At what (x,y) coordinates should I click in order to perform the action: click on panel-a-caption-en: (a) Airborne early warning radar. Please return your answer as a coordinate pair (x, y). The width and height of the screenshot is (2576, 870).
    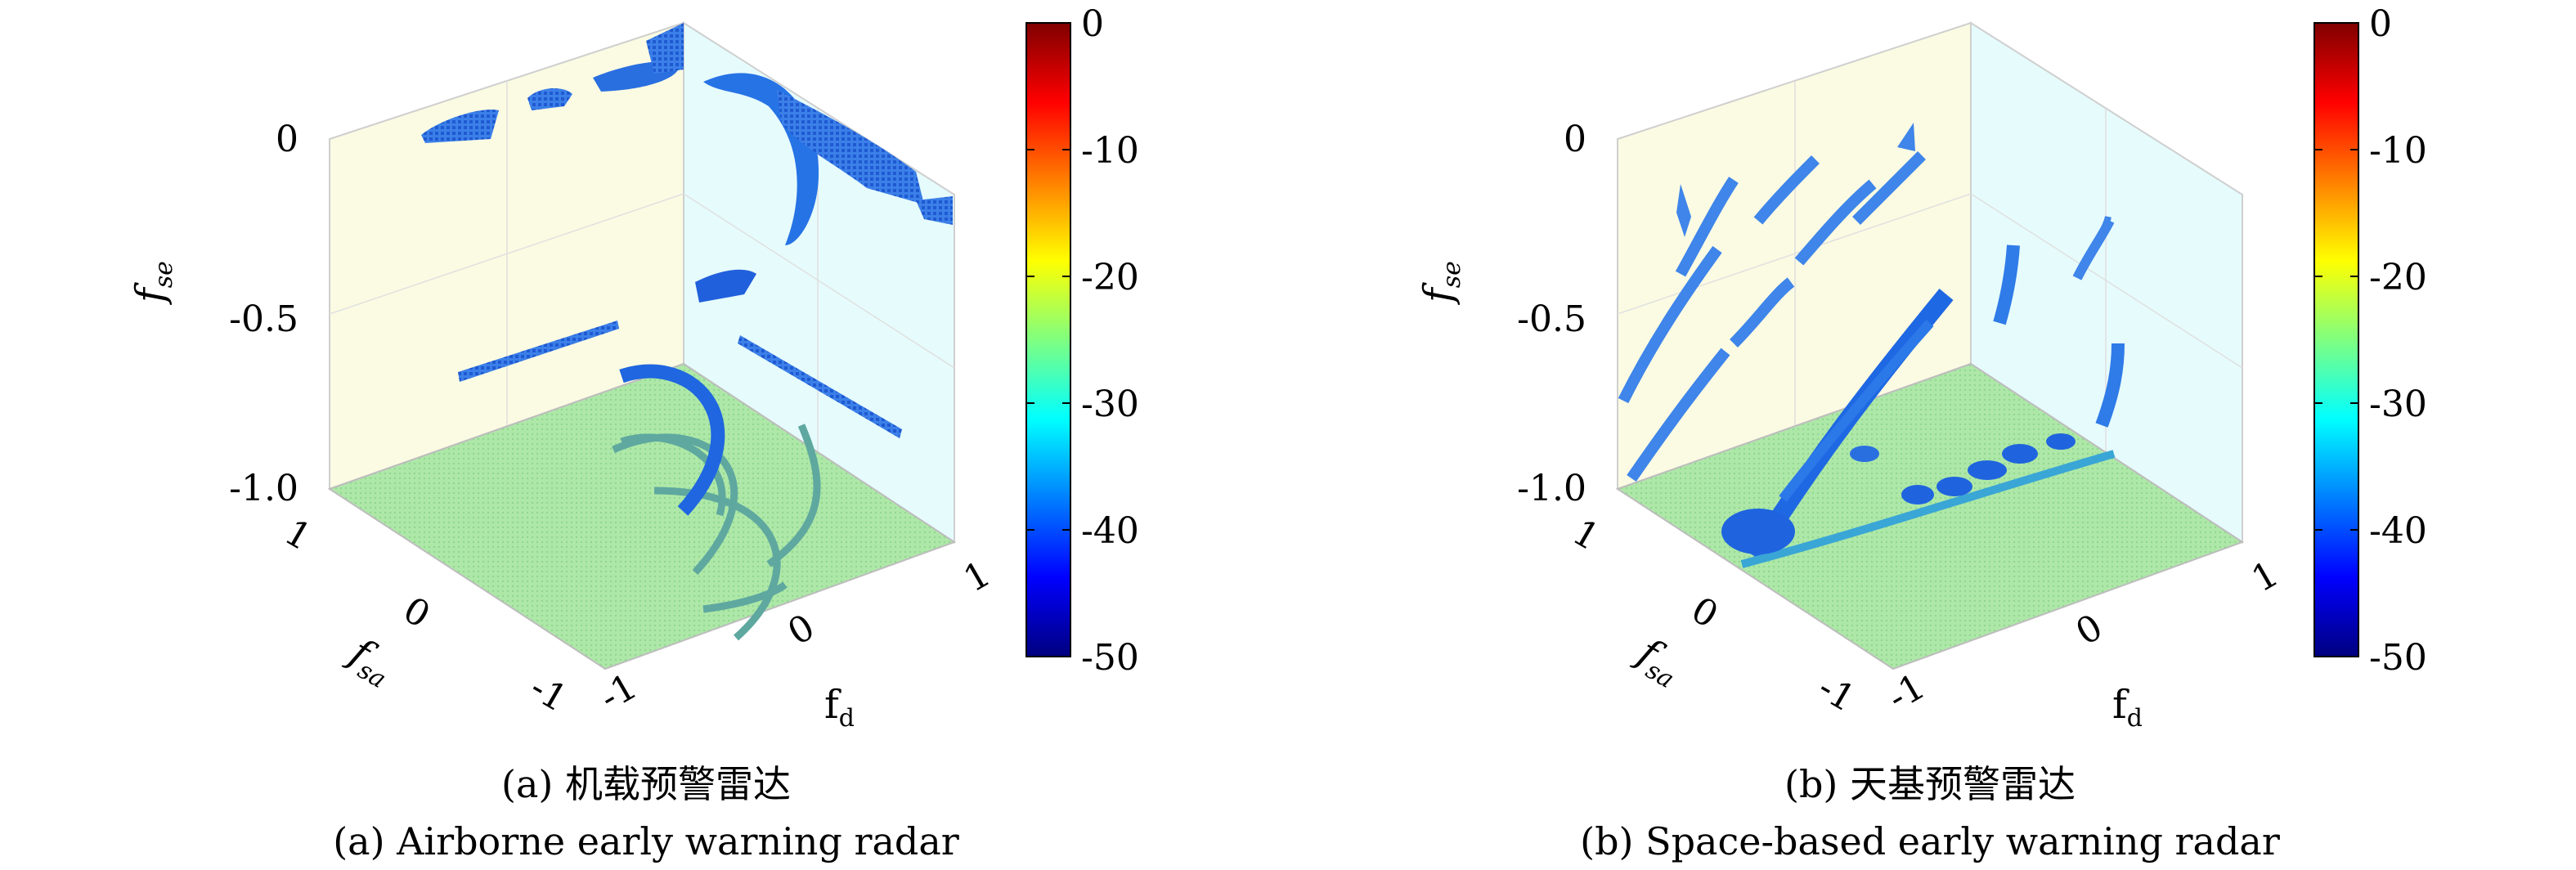
    Looking at the image, I should click on (646, 841).